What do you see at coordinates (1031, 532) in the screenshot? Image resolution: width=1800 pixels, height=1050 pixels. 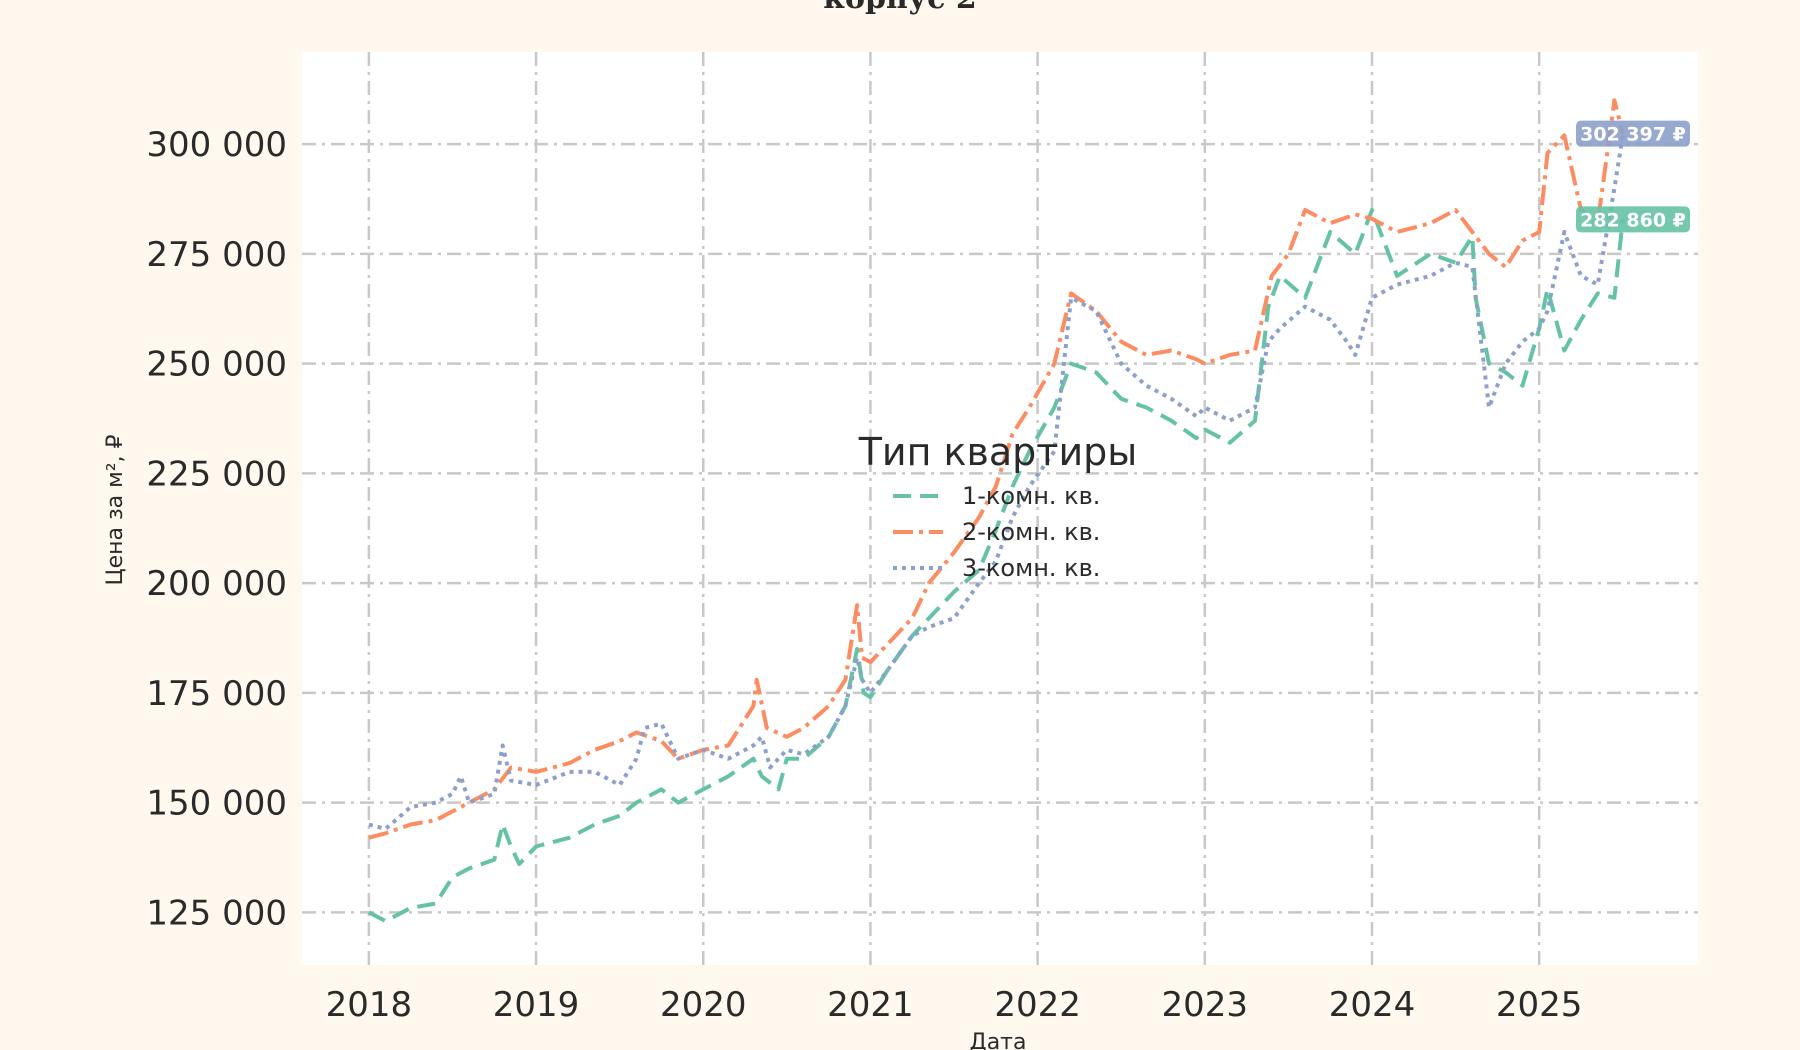 I see `legend-label: 2-комн. кв.` at bounding box center [1031, 532].